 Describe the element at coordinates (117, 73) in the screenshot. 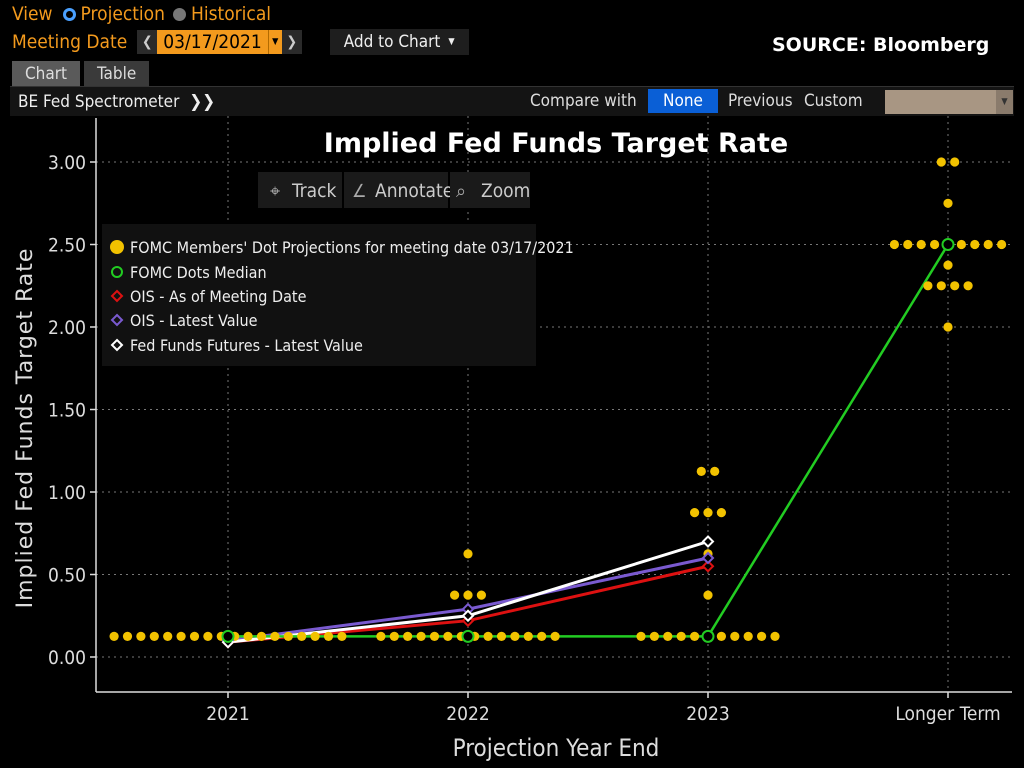

I see `tab-table: Table` at that location.